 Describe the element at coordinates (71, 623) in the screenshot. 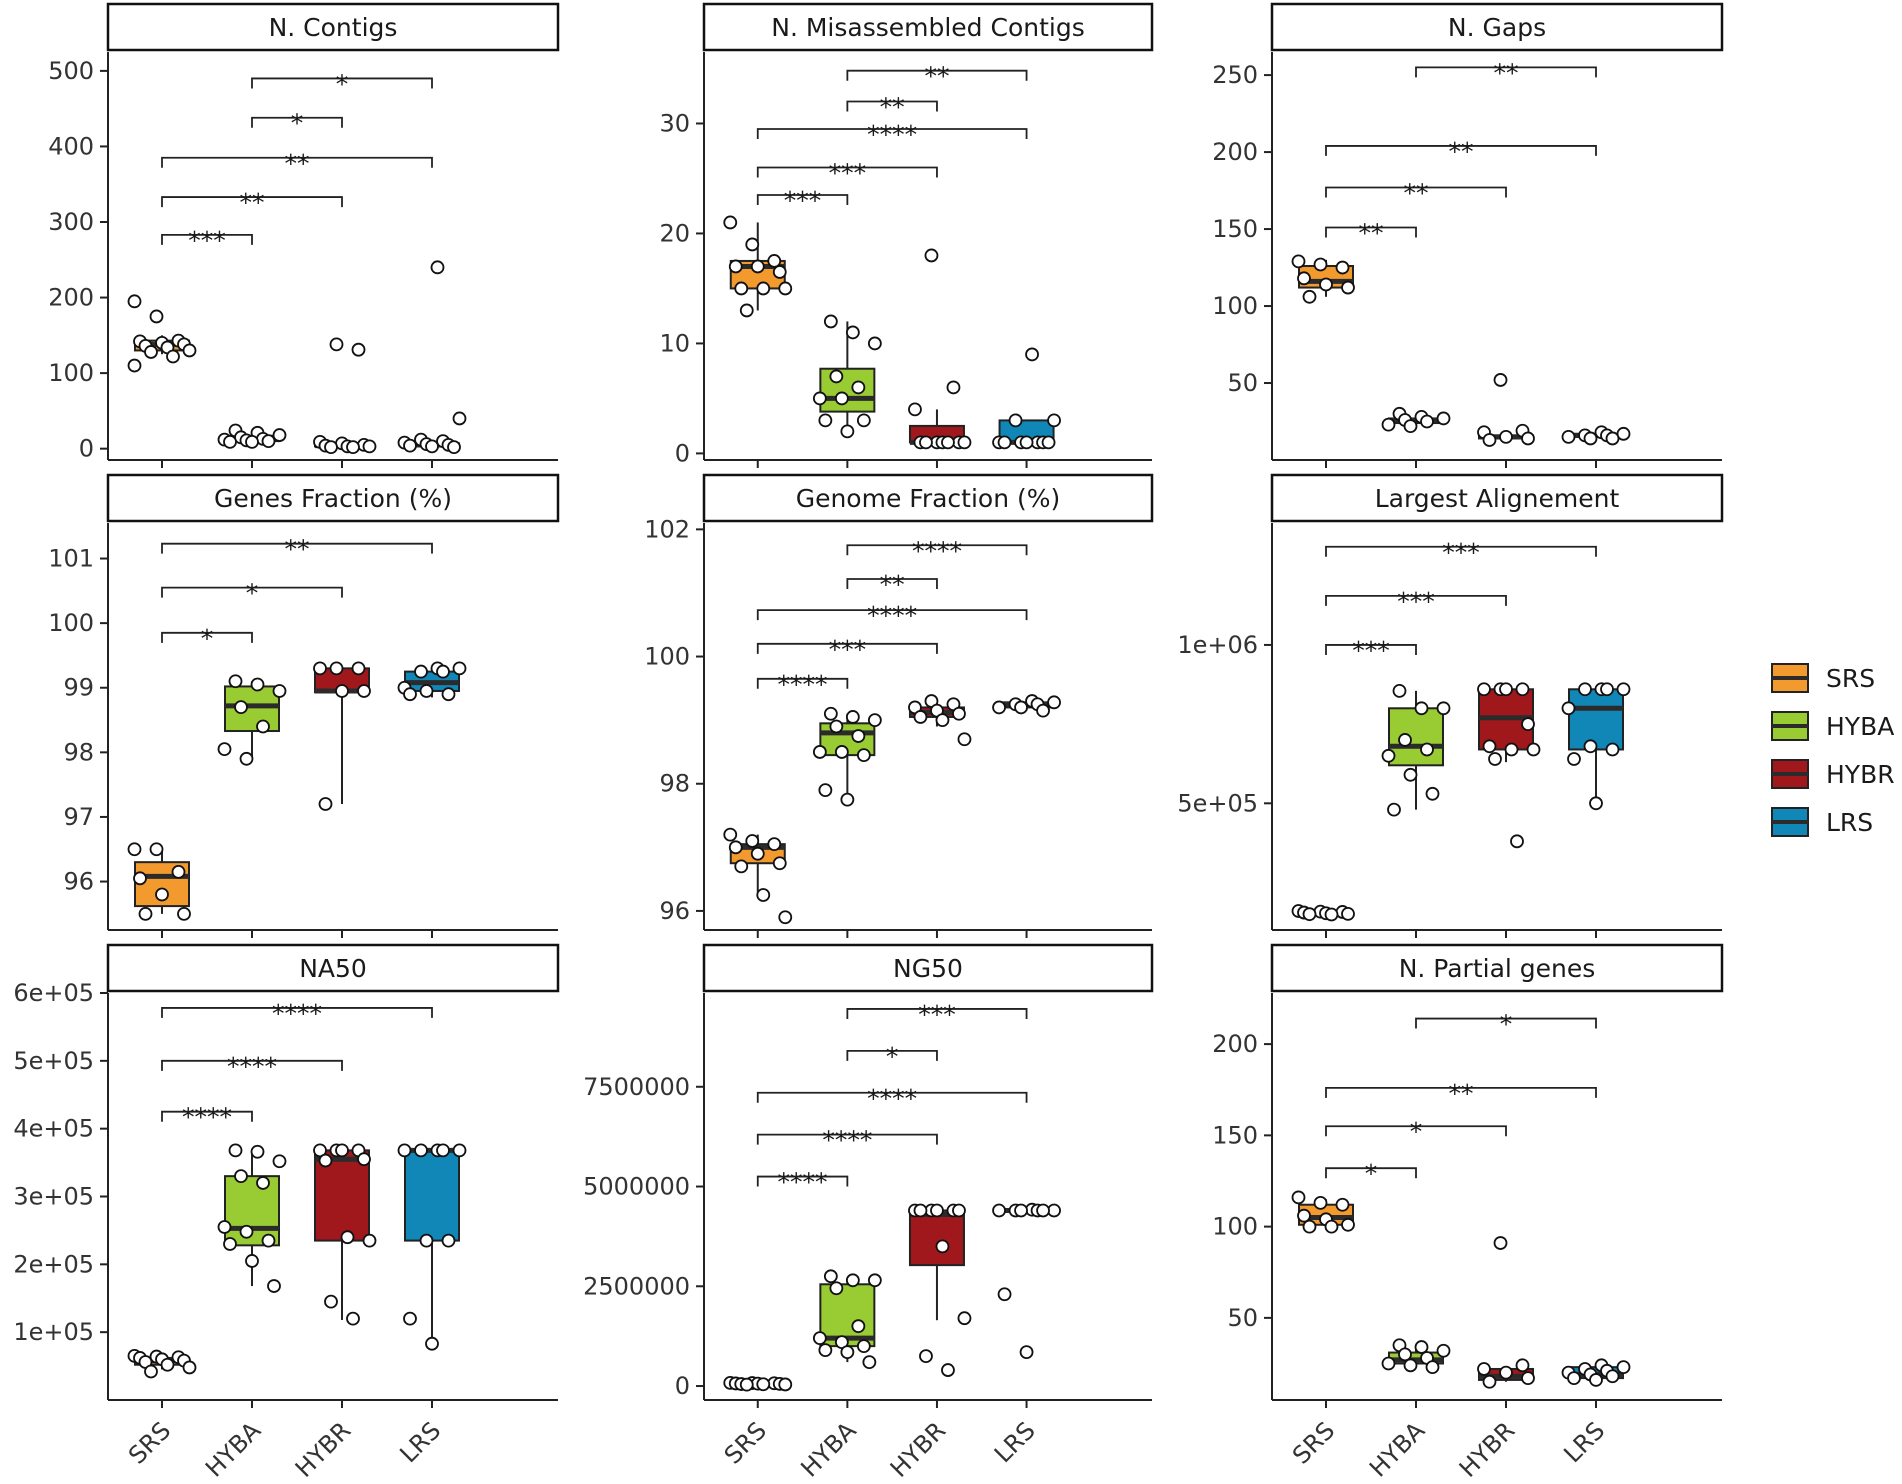

I see `y-tick-label: 100` at that location.